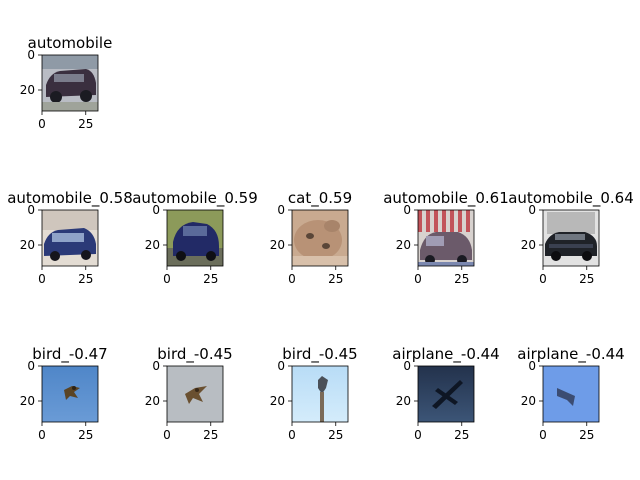 The width and height of the screenshot is (640, 480). What do you see at coordinates (571, 198) in the screenshot?
I see `panel-title: automobile_0.64` at bounding box center [571, 198].